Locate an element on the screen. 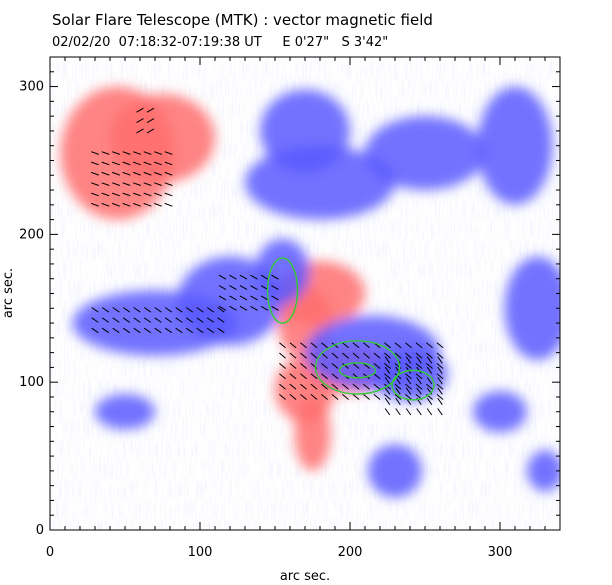 The height and width of the screenshot is (585, 612). y-tick-label: 300 is located at coordinates (31, 87).